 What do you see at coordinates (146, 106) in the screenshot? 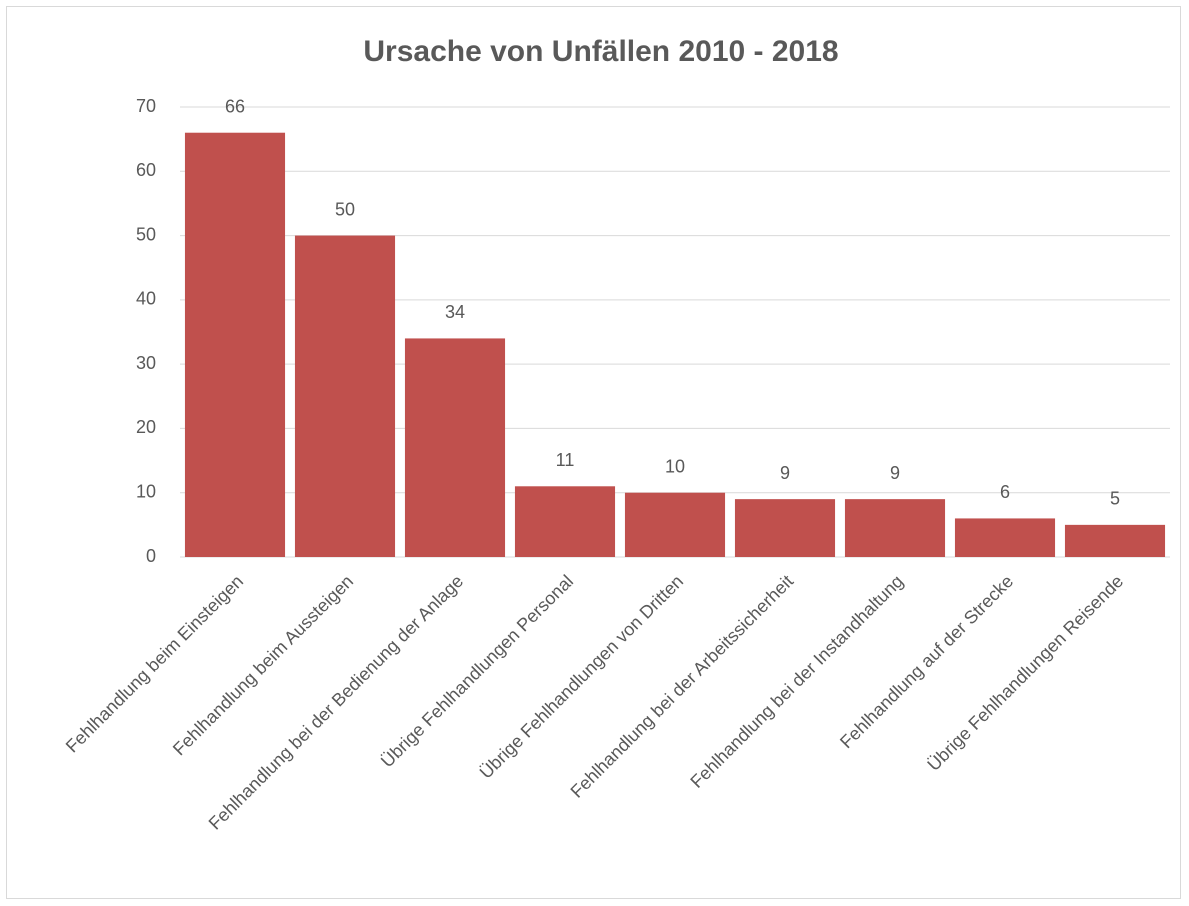
I see `y-tick-label: 70` at bounding box center [146, 106].